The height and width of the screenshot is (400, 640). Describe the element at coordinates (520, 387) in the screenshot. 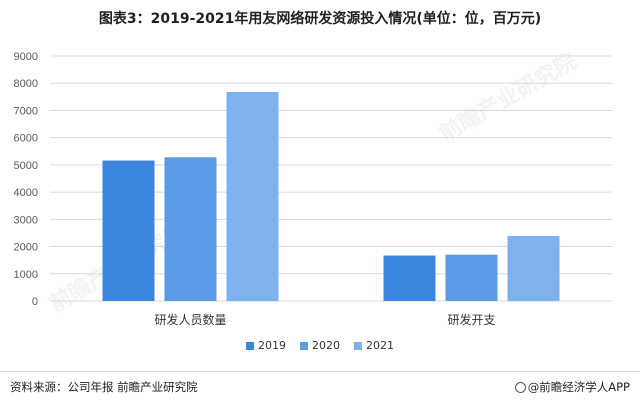

I see `logo-icon` at that location.